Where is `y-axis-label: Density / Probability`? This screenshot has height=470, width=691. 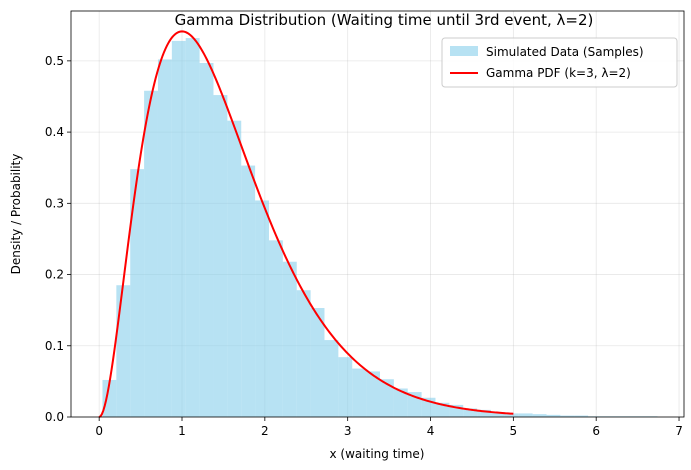
y-axis-label: Density / Probability is located at coordinates (16, 214).